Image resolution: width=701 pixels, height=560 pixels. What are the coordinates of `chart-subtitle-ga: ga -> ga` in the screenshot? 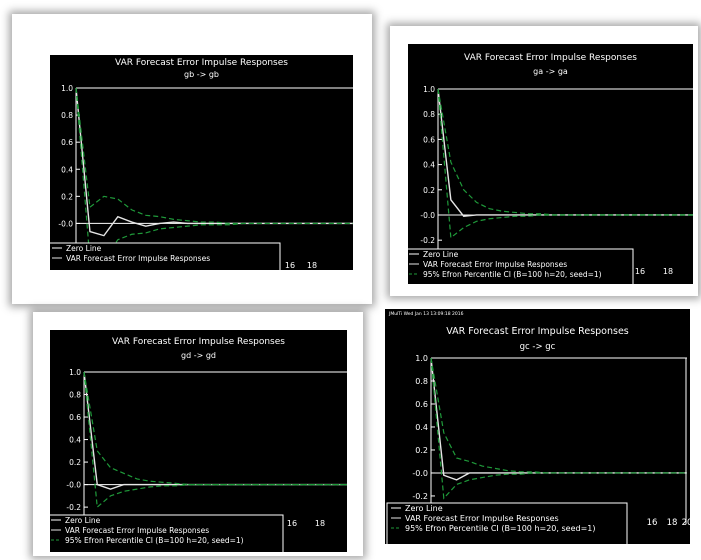 It's located at (550, 71).